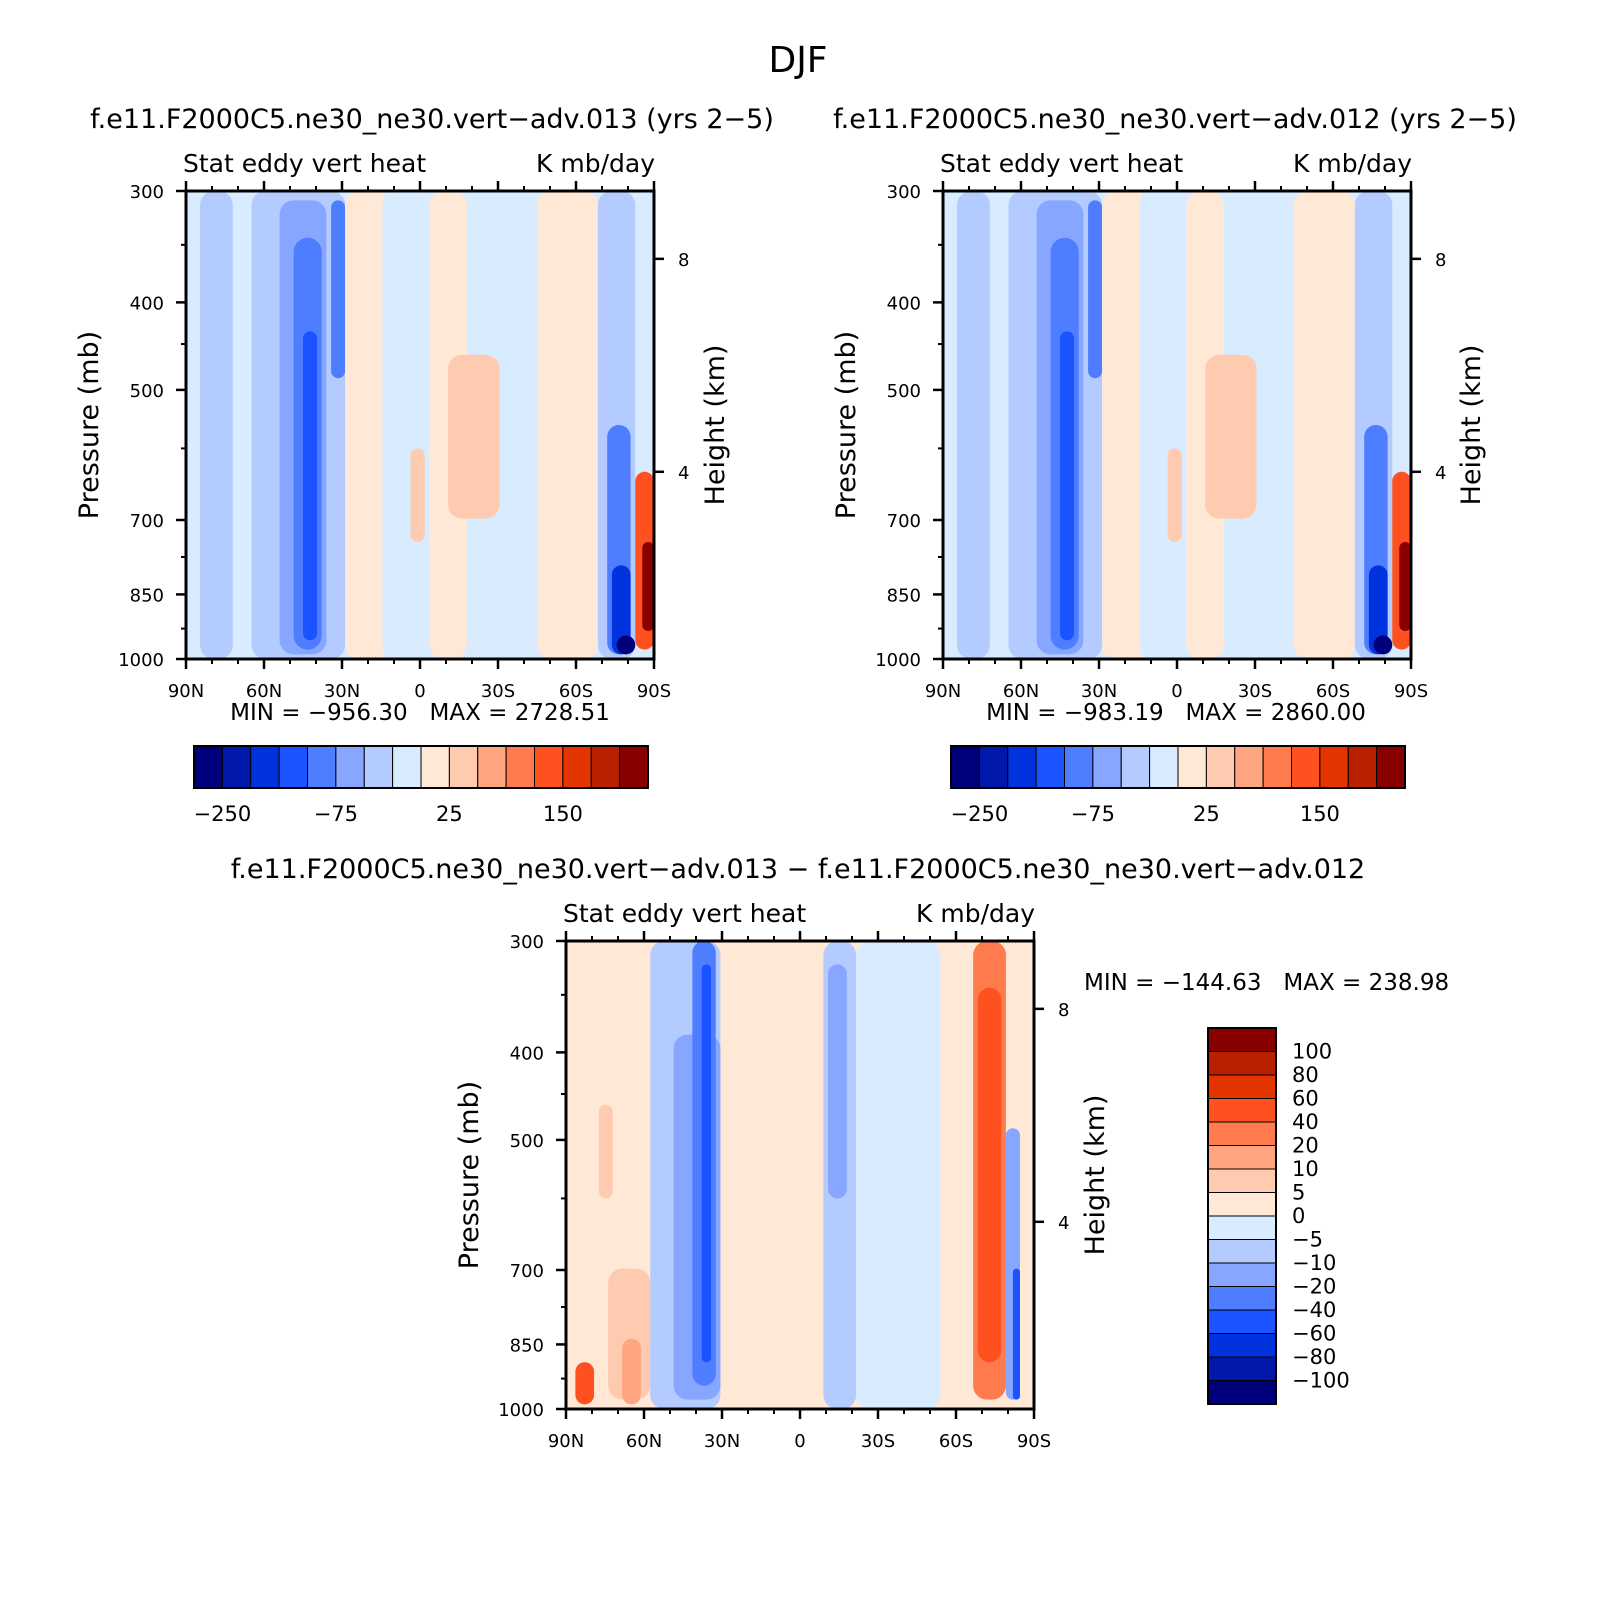 Image resolution: width=1597 pixels, height=1600 pixels. Describe the element at coordinates (1314, 1310) in the screenshot. I see `colorbar-label: −40` at that location.